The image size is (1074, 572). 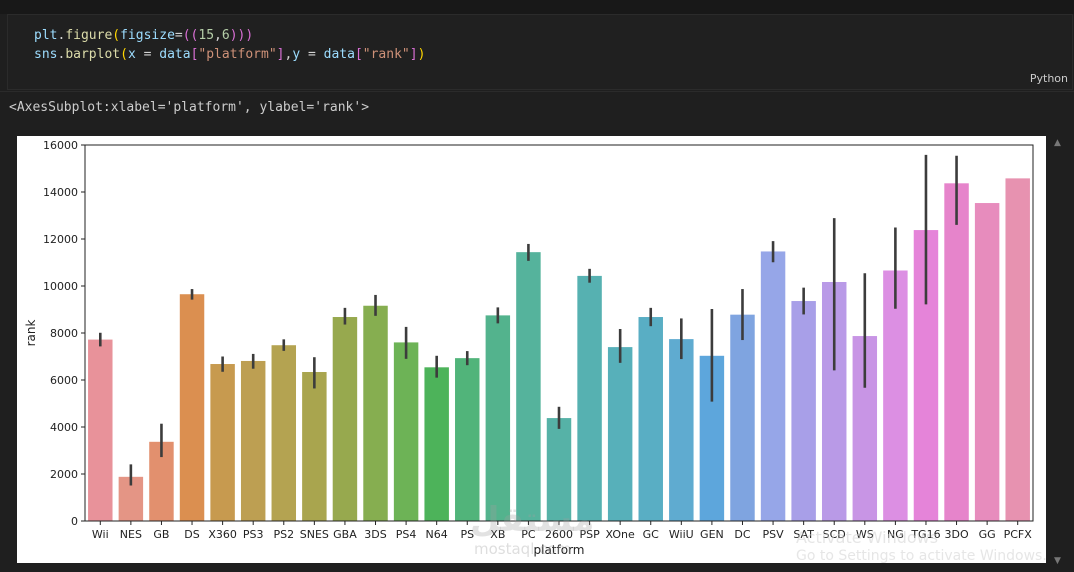 I want to click on x-tick-label: WiiU, so click(x=681, y=534).